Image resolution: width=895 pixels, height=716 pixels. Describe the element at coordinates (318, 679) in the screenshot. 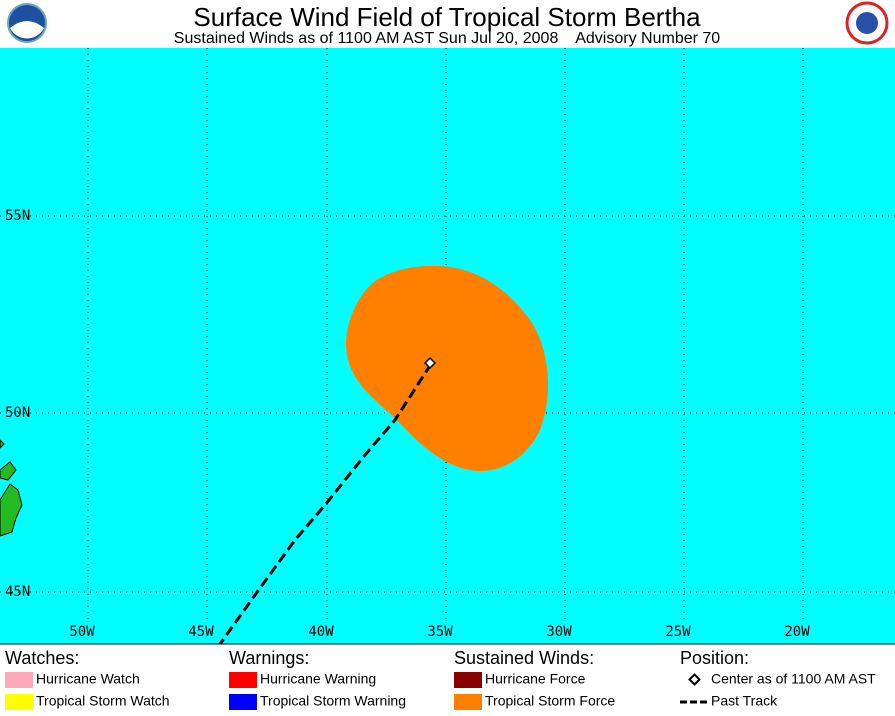

I see `legend-item: Hurricane Warning` at that location.